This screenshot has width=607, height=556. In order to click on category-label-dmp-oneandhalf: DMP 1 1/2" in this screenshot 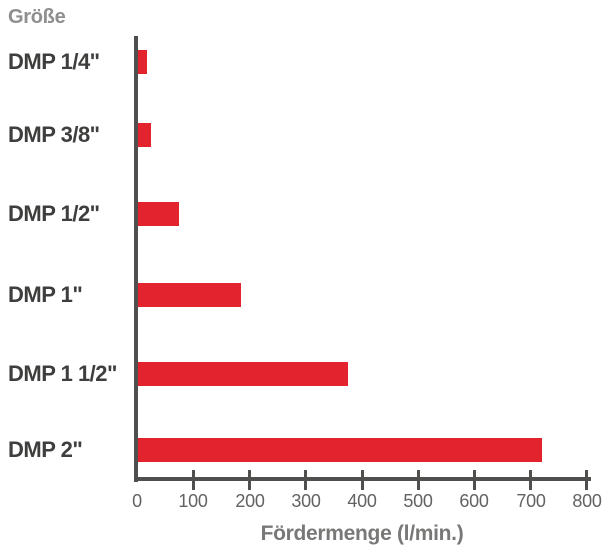, I will do `click(62, 373)`.